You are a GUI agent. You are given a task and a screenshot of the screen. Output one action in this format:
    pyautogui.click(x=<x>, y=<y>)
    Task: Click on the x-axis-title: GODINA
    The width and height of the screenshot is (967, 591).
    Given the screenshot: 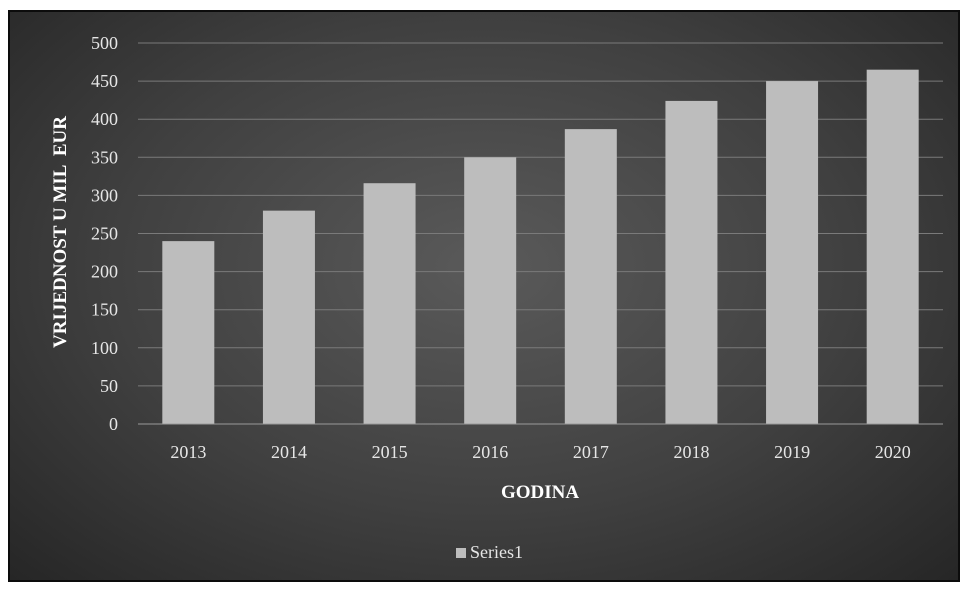 What is the action you would take?
    pyautogui.click(x=540, y=492)
    